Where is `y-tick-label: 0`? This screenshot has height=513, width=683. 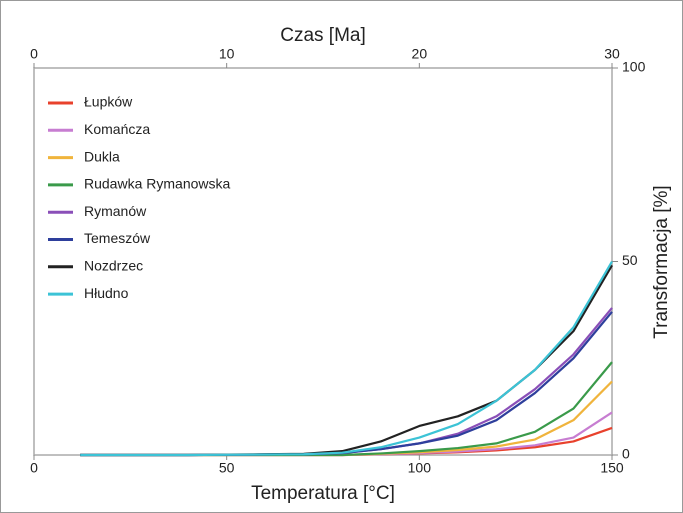
y-tick-label: 0 is located at coordinates (626, 454).